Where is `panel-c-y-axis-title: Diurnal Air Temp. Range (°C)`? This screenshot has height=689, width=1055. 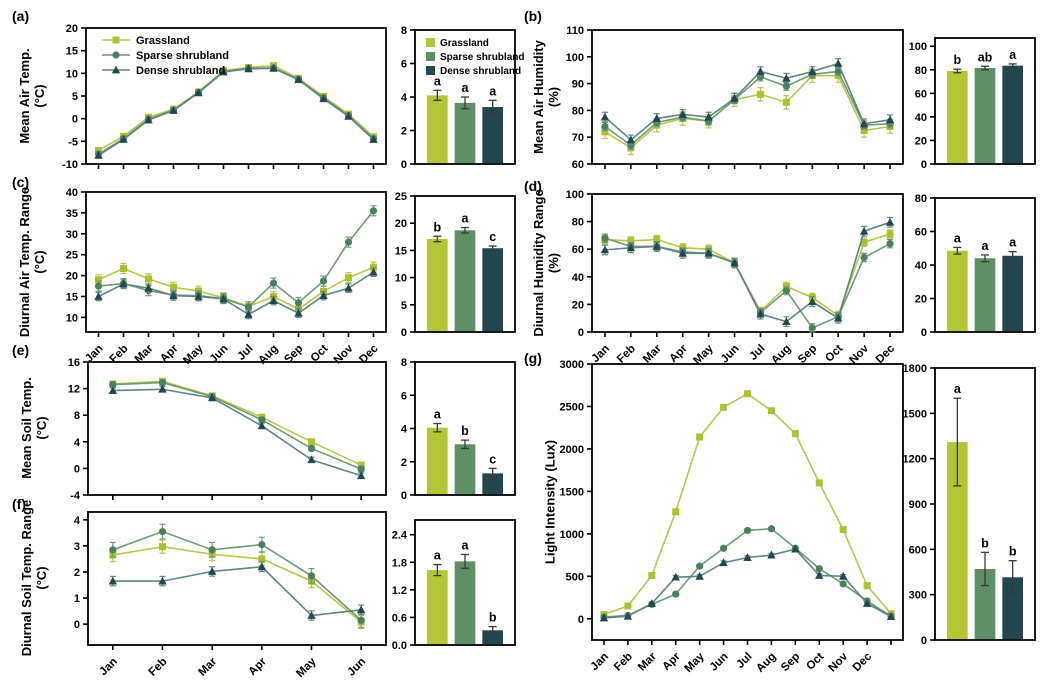 panel-c-y-axis-title: Diurnal Air Temp. Range (°C) is located at coordinates (32, 262).